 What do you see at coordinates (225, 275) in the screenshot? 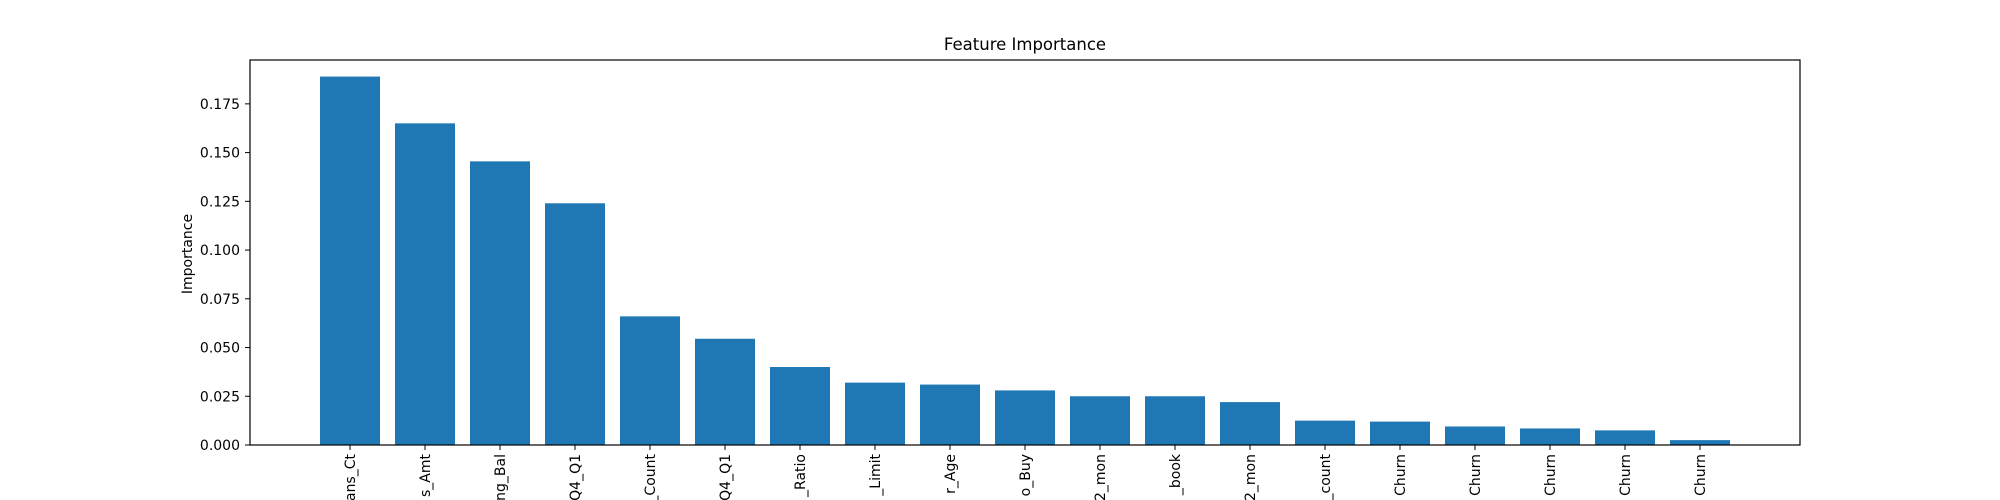
I see `y-axis-ticks: 0.000 0.025 0.050 0.075 0.100 0.125 0.150 0.175` at bounding box center [225, 275].